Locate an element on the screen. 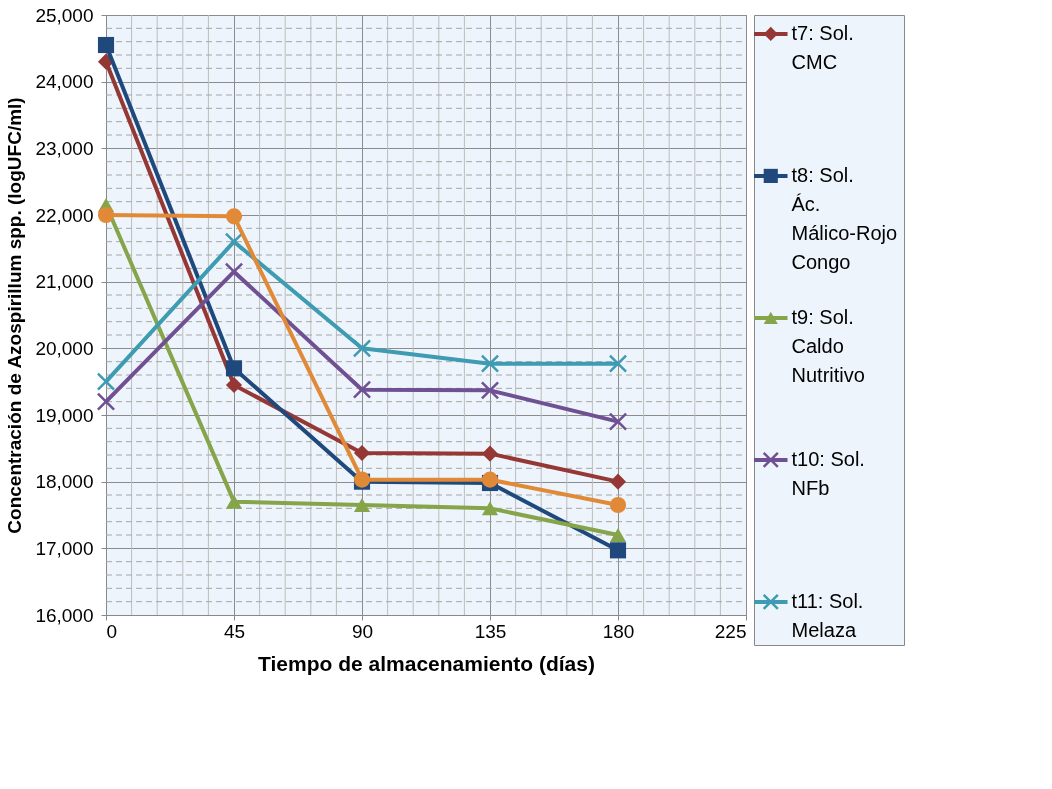  y-tick-label: 22,000 is located at coordinates (64, 215).